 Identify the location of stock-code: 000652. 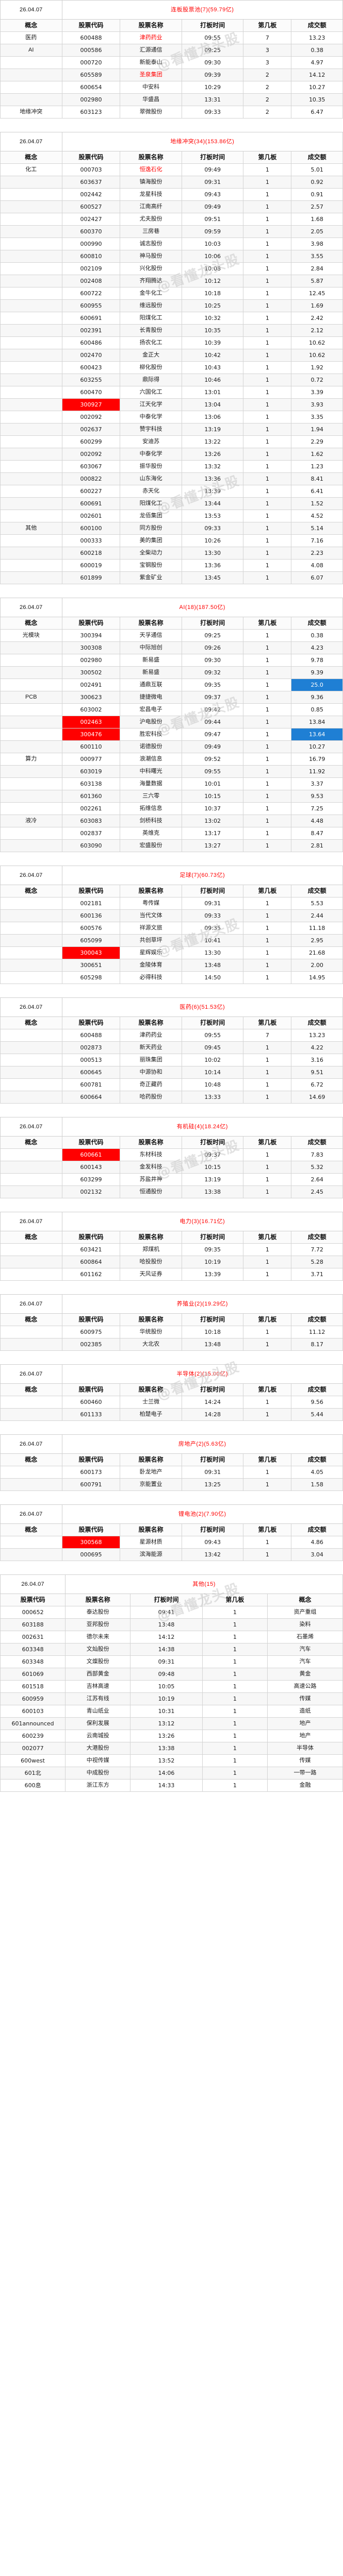
(33, 1612).